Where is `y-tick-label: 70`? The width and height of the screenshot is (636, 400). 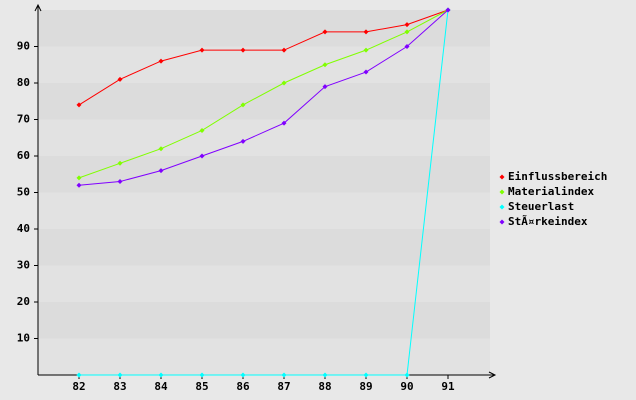 y-tick-label: 70 is located at coordinates (23, 119).